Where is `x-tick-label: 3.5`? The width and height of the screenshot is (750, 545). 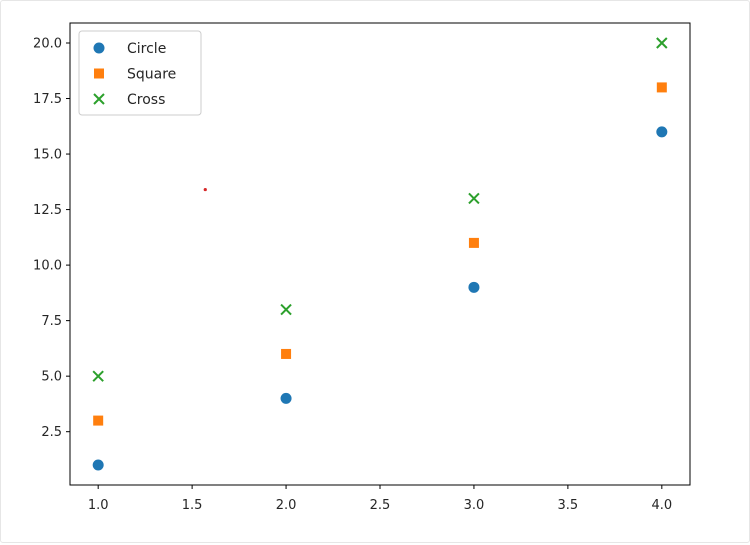
x-tick-label: 3.5 is located at coordinates (568, 505).